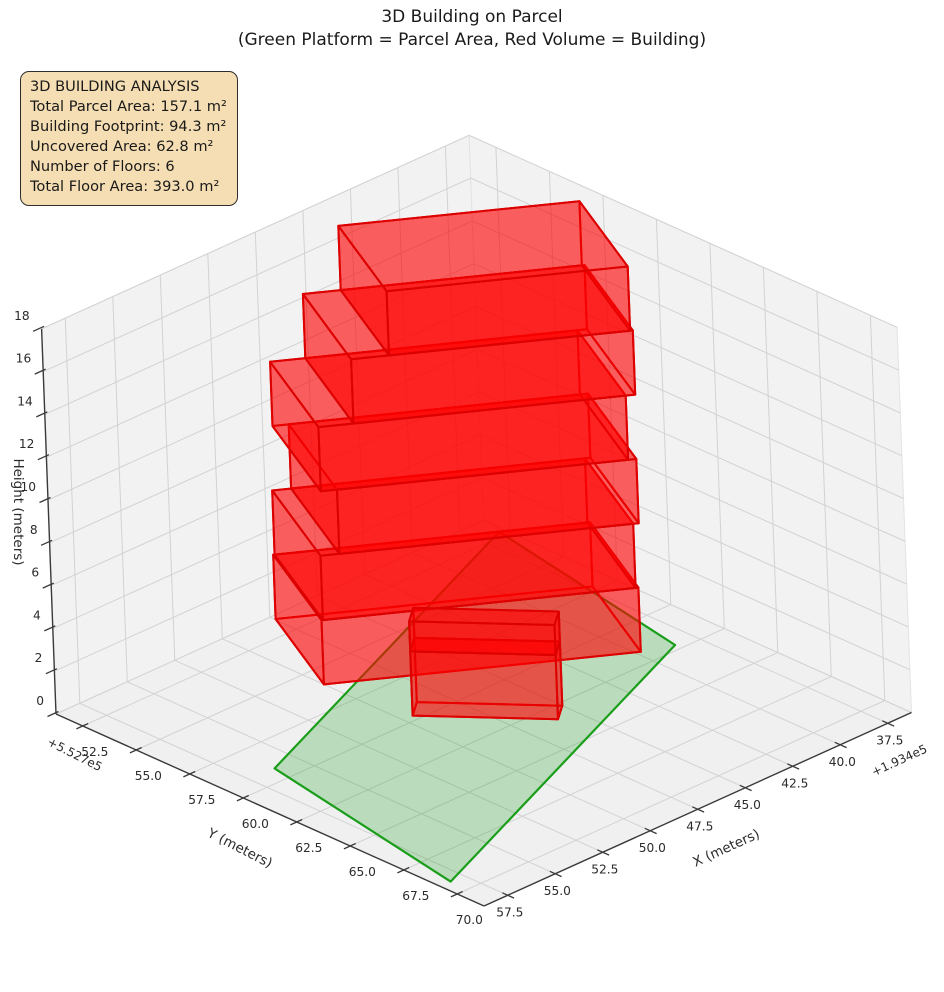  What do you see at coordinates (128, 127) in the screenshot?
I see `info-line-footprint: Building Footprint: 94.3 m²` at bounding box center [128, 127].